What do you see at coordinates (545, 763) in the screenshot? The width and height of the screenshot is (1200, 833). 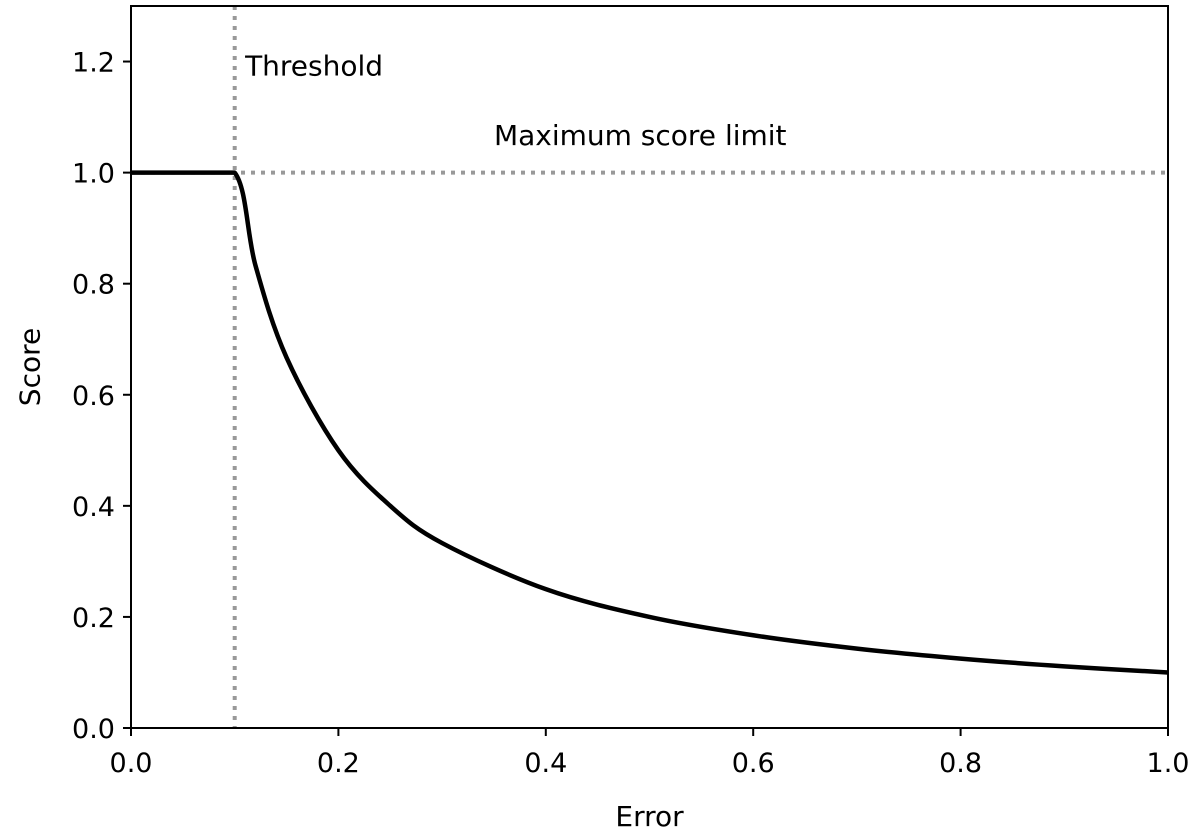 I see `x-tick-label: 0.4` at bounding box center [545, 763].